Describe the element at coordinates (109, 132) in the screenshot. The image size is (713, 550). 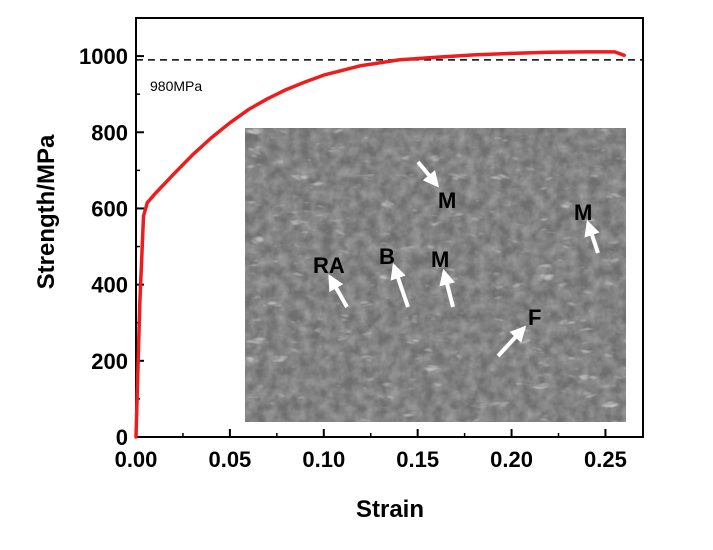
I see `y-tick-label-4: 800` at that location.